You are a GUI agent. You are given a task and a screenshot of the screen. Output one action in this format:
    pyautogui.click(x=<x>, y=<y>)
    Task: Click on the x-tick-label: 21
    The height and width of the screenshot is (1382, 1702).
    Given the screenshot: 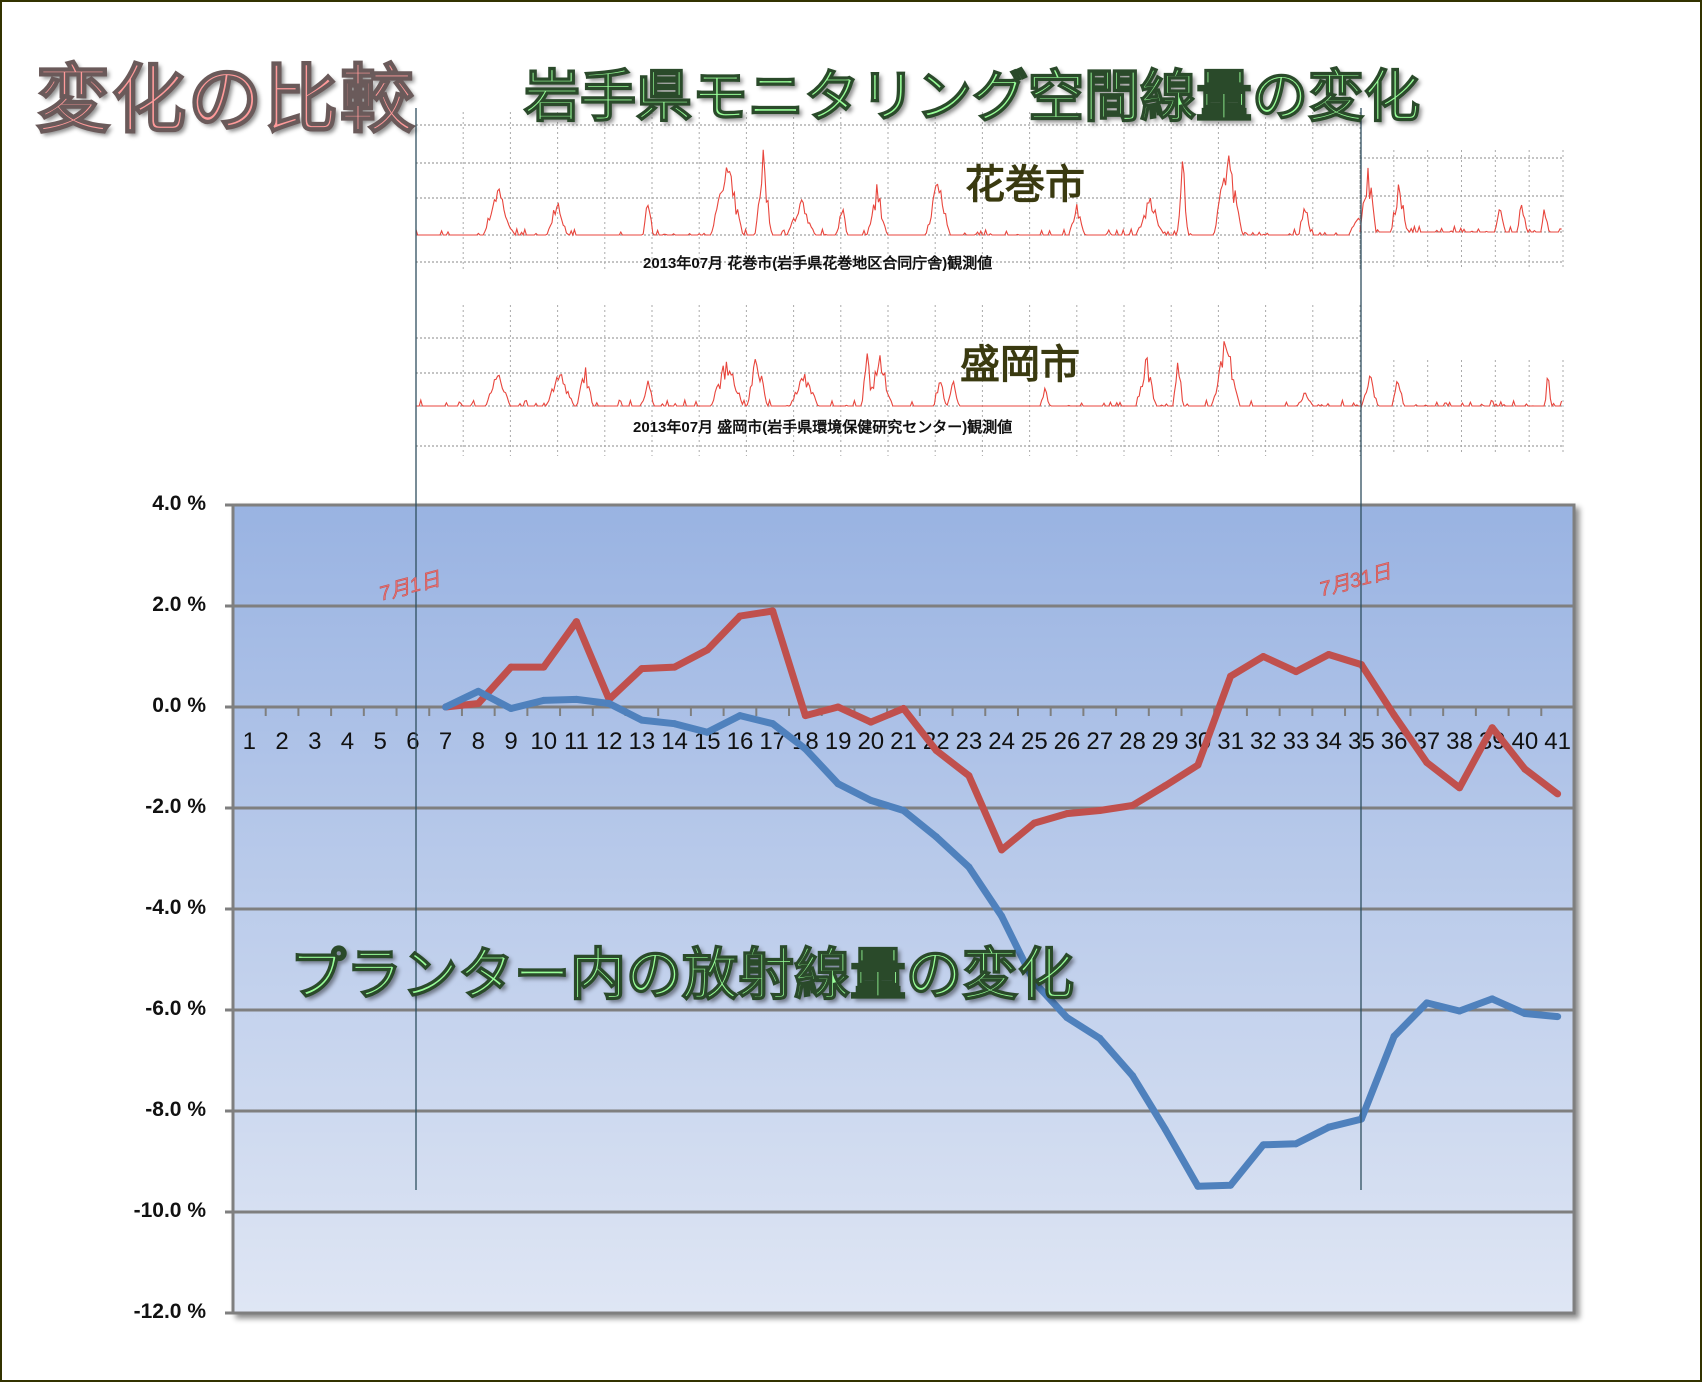 What is the action you would take?
    pyautogui.click(x=903, y=741)
    